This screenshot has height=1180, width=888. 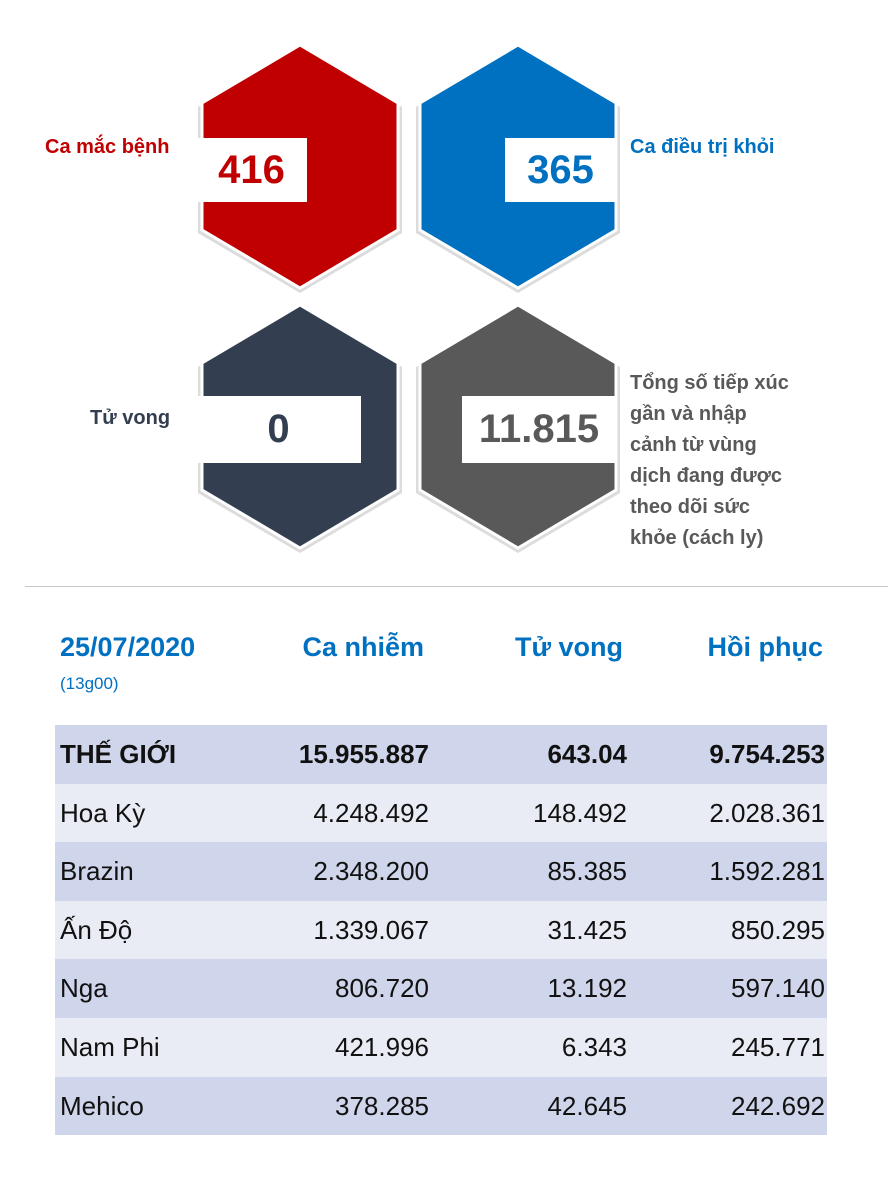 What do you see at coordinates (778, 1105) in the screenshot?
I see `recovered-cell: 242.692` at bounding box center [778, 1105].